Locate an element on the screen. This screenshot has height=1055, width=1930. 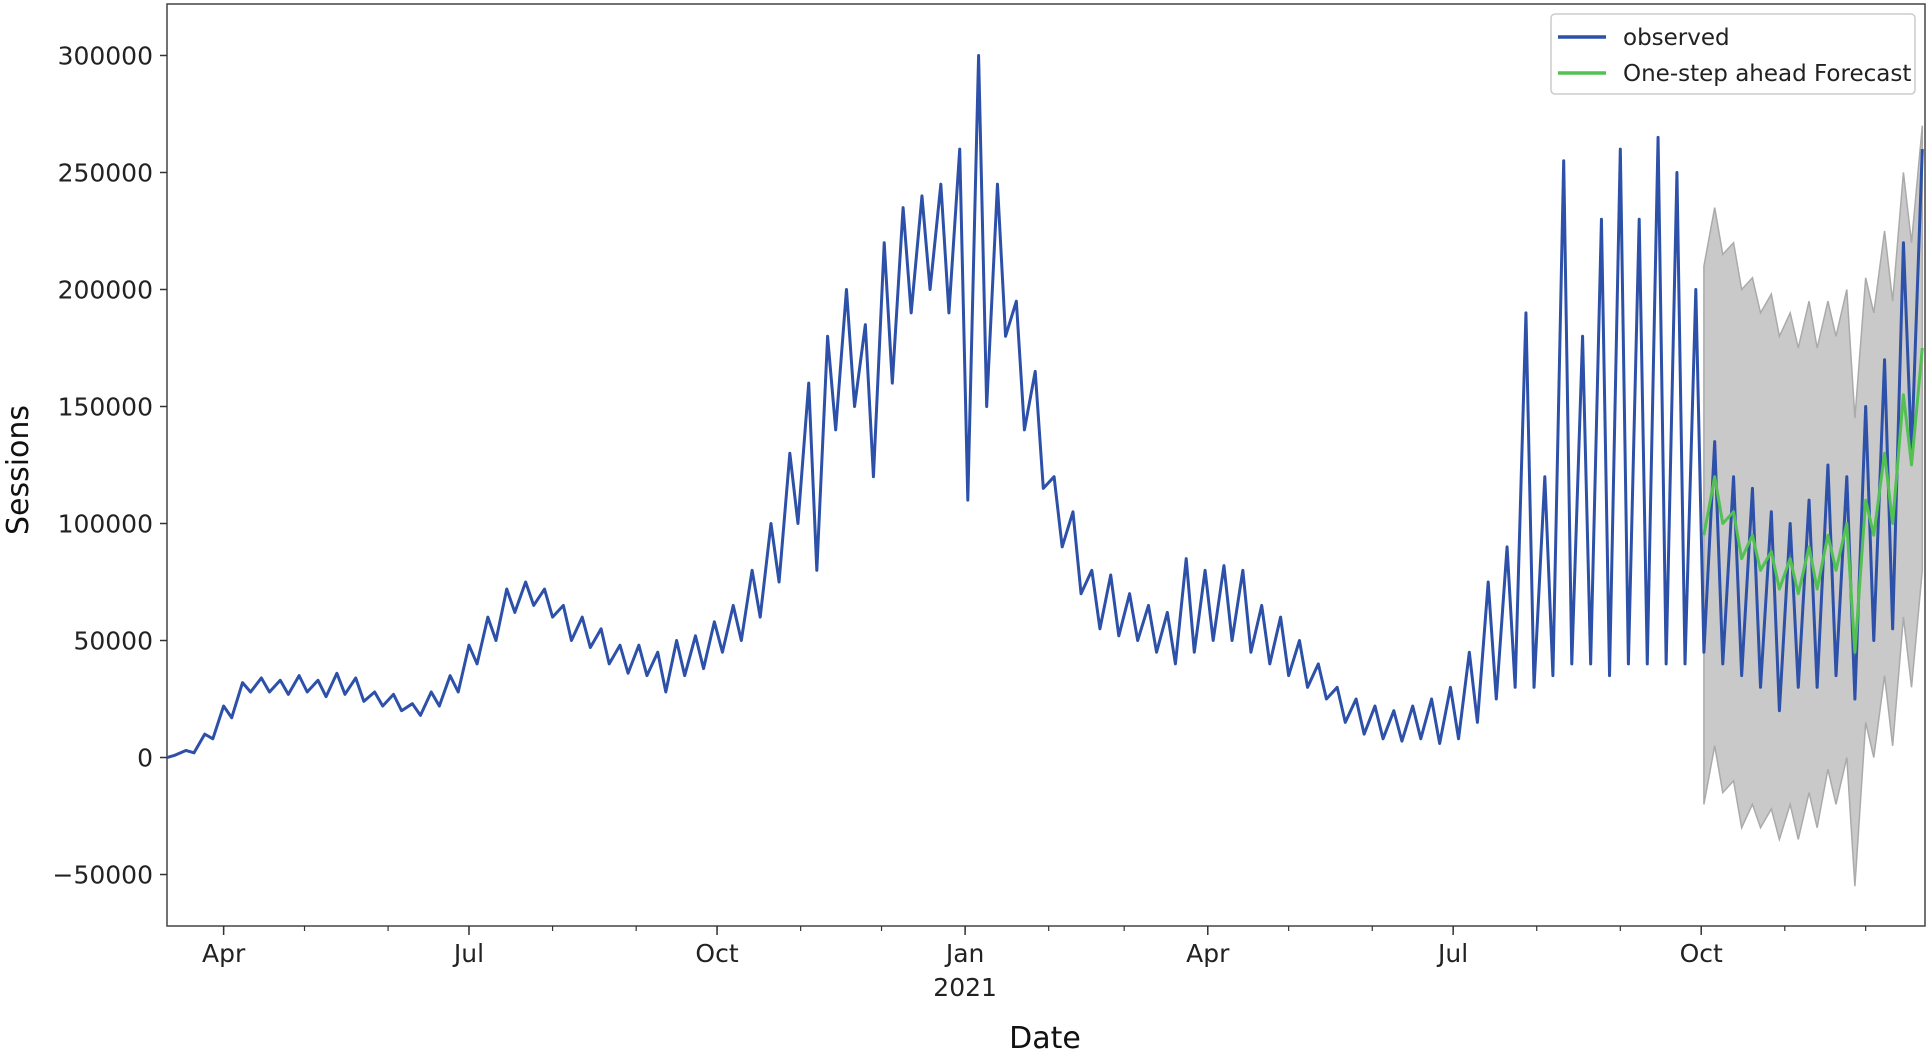
legend-observed-label: observed is located at coordinates (1676, 38).